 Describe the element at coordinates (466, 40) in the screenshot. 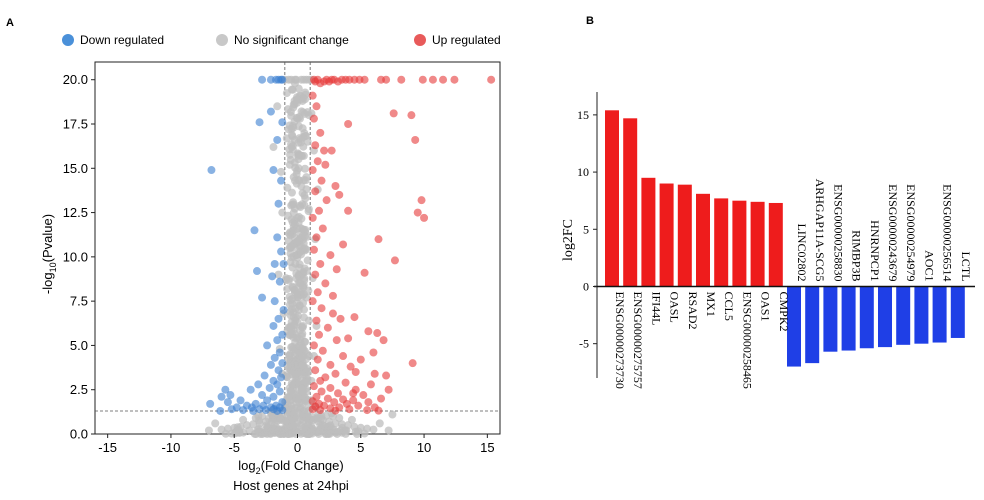

I see `legend-label-2: Up regulated` at that location.